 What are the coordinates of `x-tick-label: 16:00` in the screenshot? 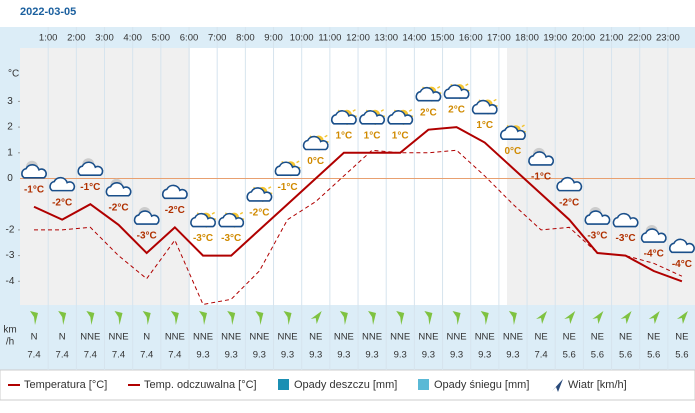 It's located at (471, 38).